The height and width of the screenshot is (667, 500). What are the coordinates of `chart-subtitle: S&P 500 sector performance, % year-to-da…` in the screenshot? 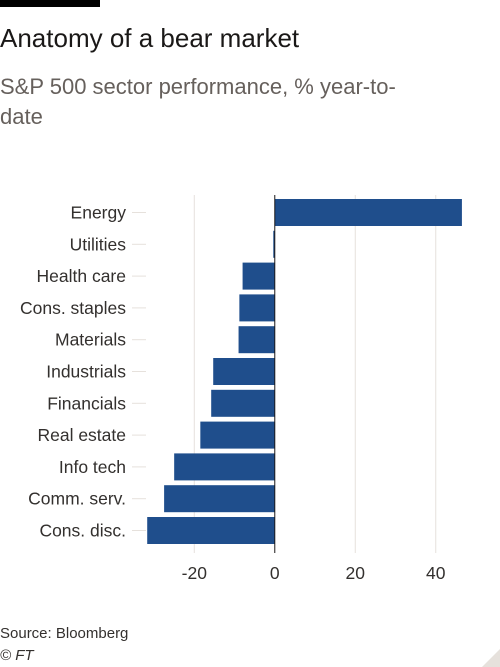 It's located at (198, 101).